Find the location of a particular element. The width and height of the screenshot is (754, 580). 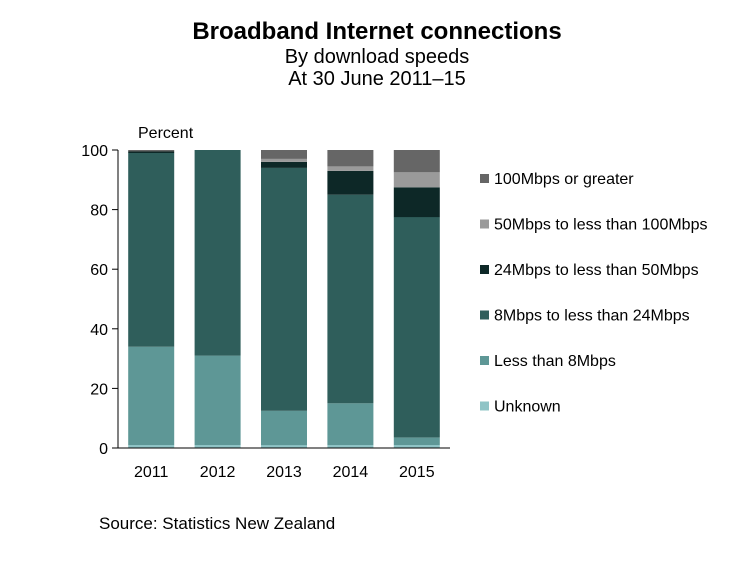

y-axis-label: Percent is located at coordinates (166, 133).